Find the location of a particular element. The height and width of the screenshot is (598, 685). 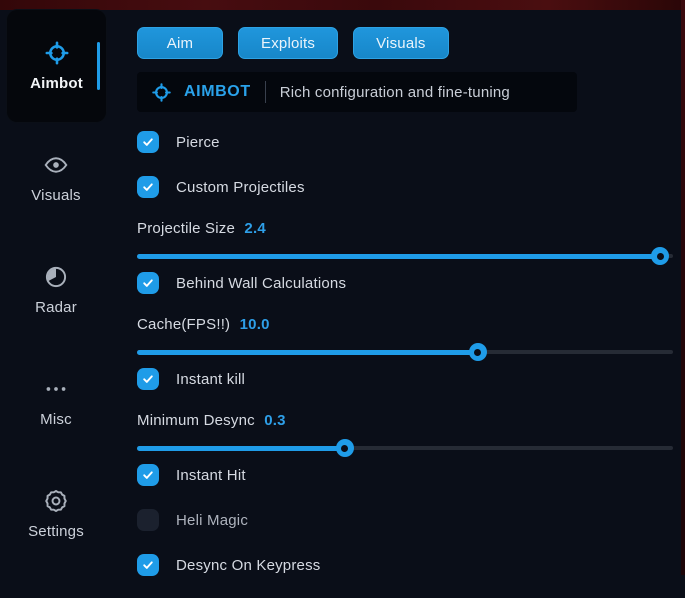

gear-icon is located at coordinates (56, 501).